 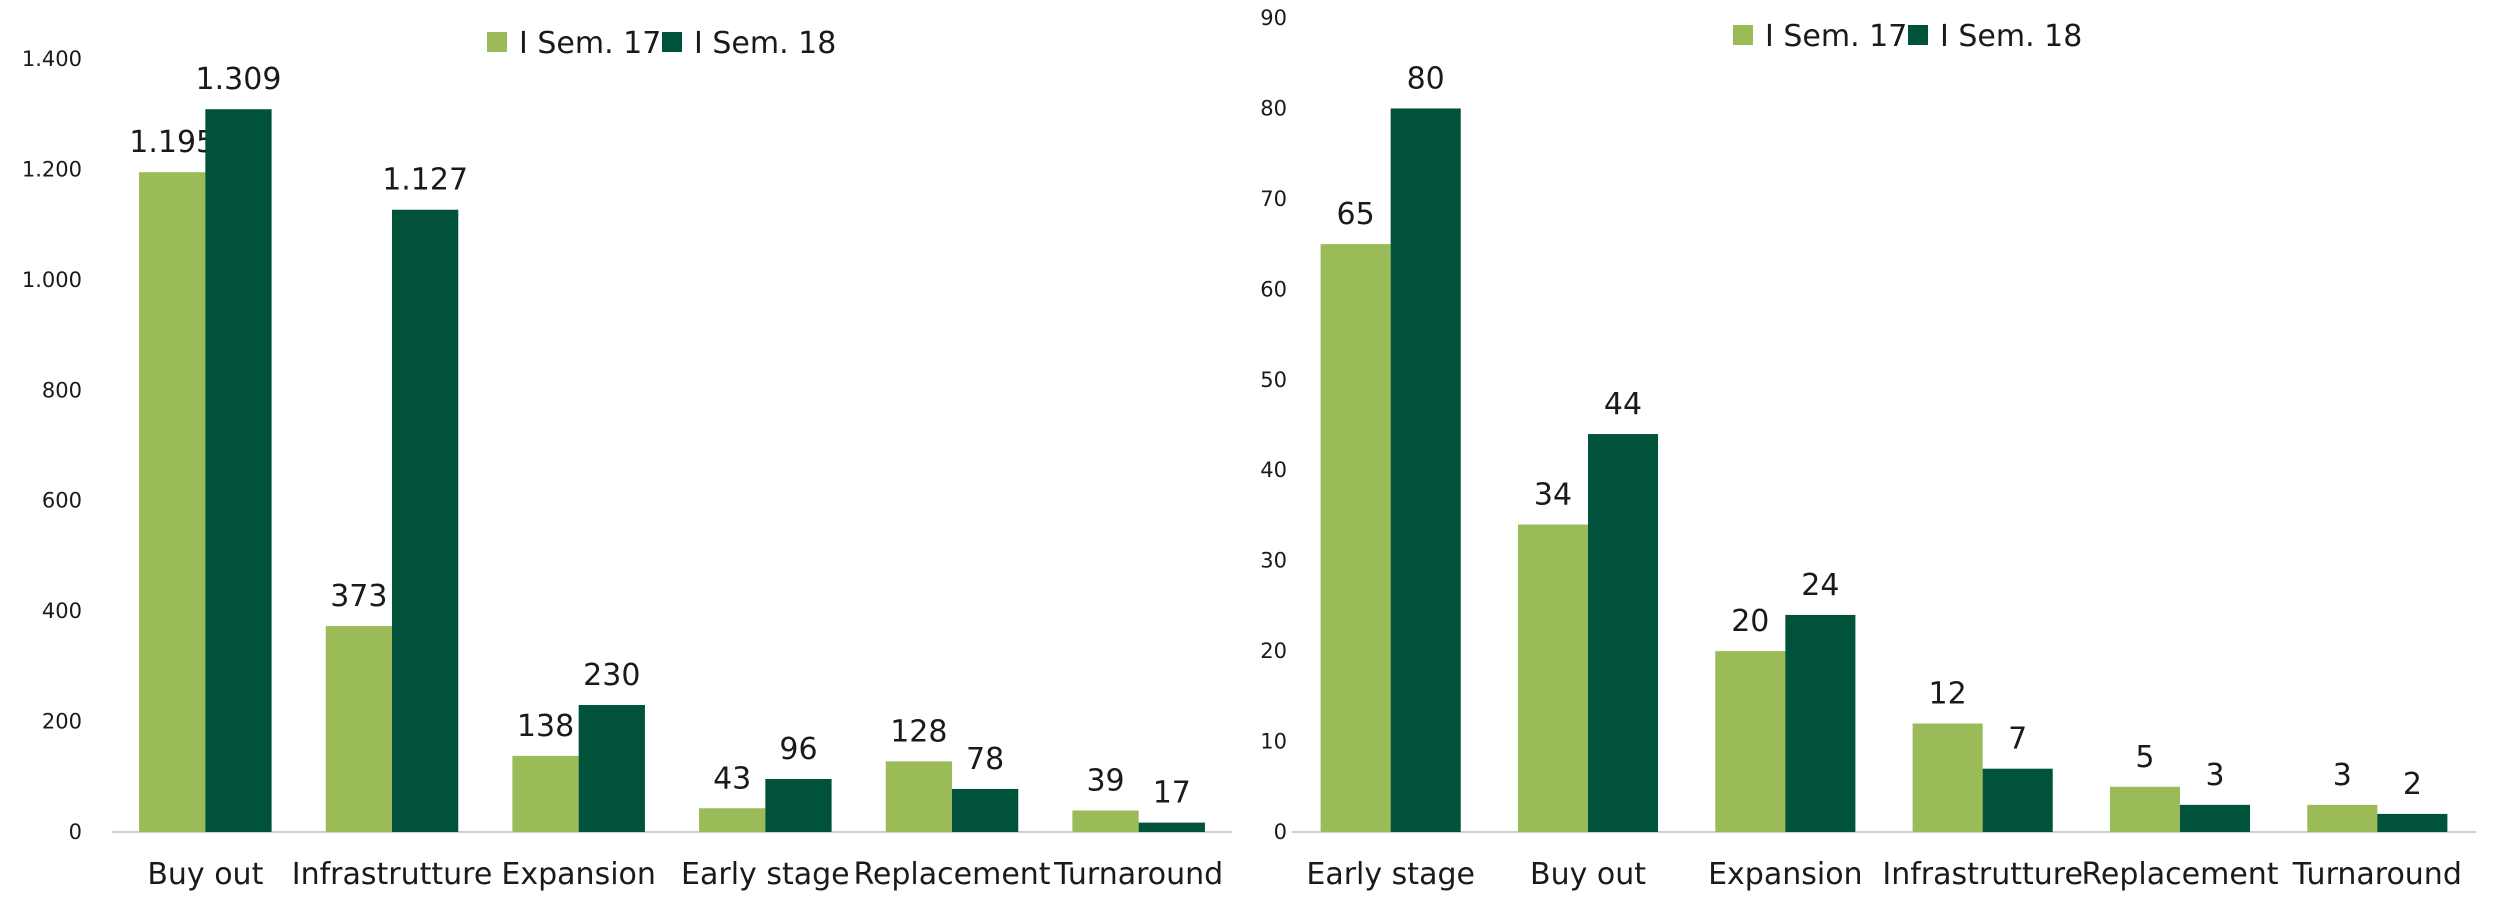 I want to click on y-tick-label: 80, so click(x=1273, y=108).